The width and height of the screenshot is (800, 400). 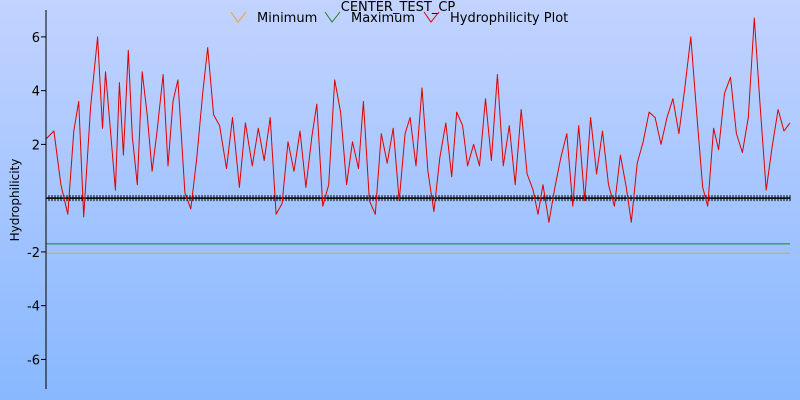 What do you see at coordinates (15, 200) in the screenshot?
I see `y-axis-title: Hydrophilicity` at bounding box center [15, 200].